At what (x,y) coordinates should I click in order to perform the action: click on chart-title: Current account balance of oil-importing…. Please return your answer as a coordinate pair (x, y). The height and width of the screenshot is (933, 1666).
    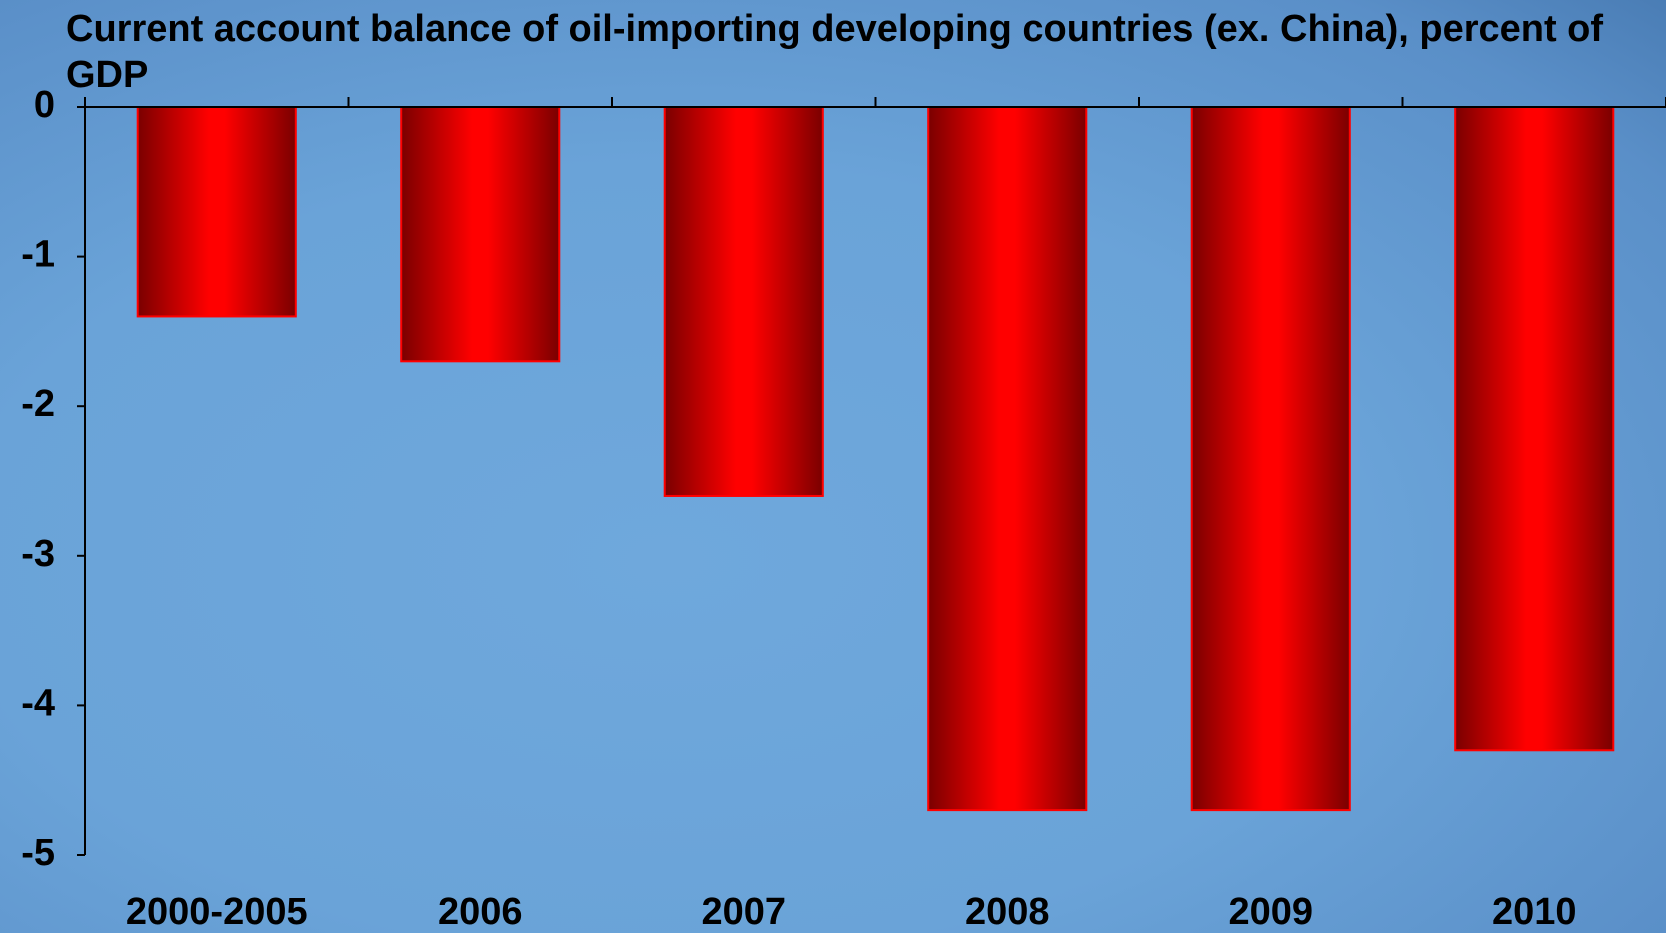
    Looking at the image, I should click on (835, 52).